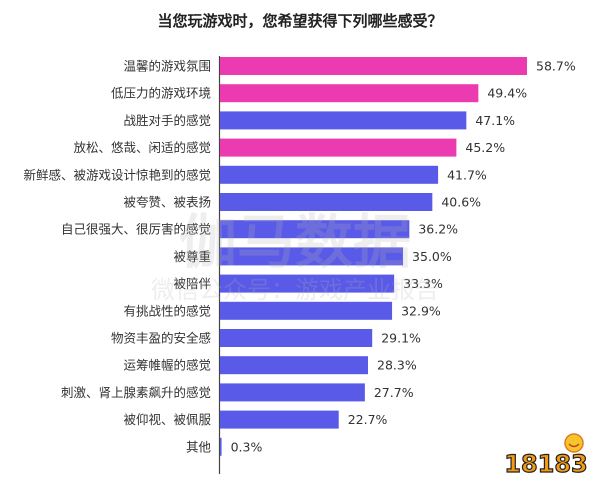 This screenshot has width=600, height=488. What do you see at coordinates (167, 419) in the screenshot?
I see `category-label: 被仰视、被佩服` at bounding box center [167, 419].